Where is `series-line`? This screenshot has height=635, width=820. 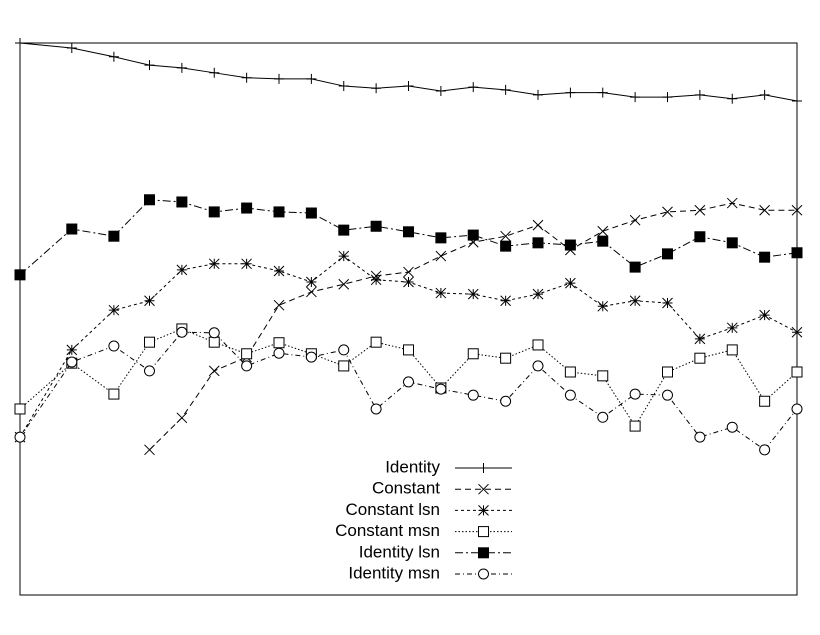 series-line is located at coordinates (408, 72).